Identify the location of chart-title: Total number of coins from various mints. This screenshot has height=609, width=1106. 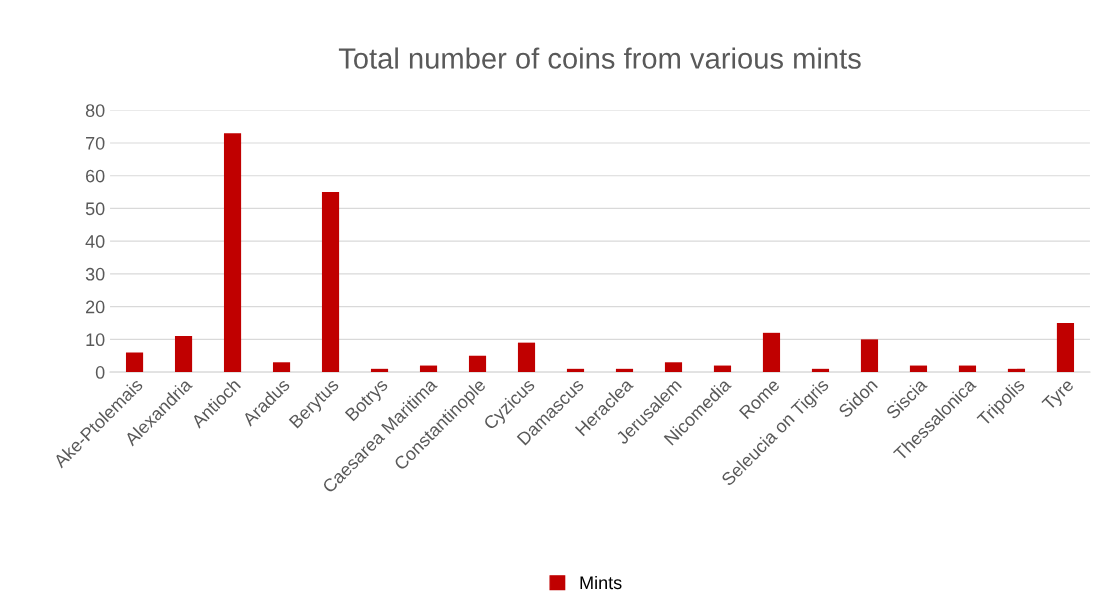
(599, 58).